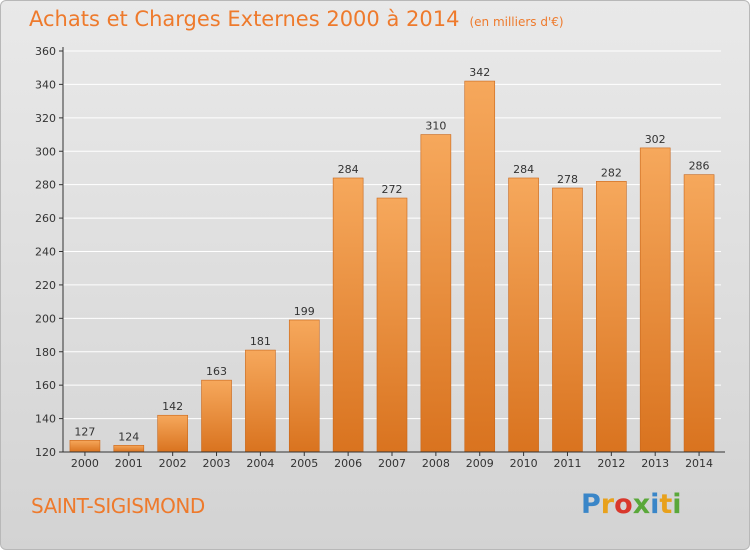  What do you see at coordinates (244, 19) in the screenshot?
I see `chart-title-text: Achats et Charges Externes 2000 à 2014` at bounding box center [244, 19].